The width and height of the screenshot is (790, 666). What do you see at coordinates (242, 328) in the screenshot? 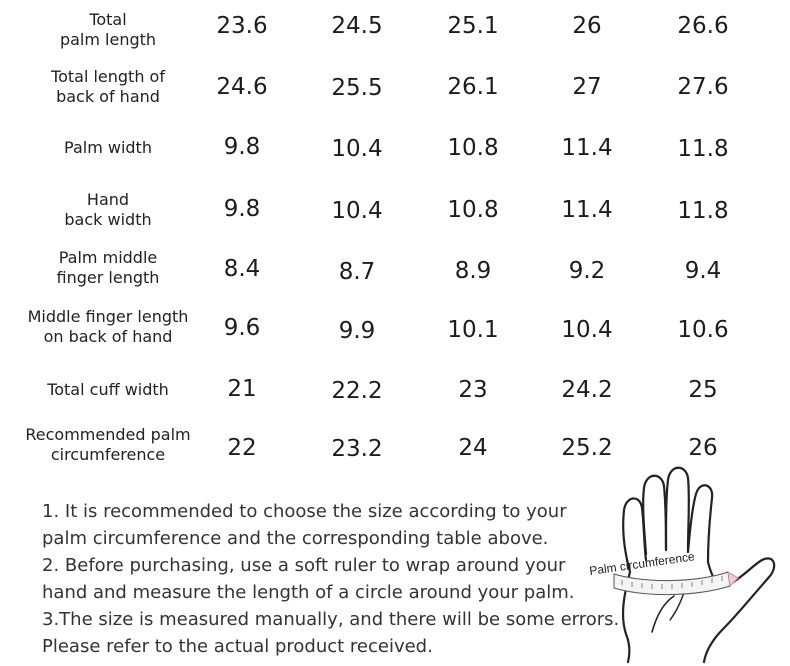
I see `table-cell: 9.6` at bounding box center [242, 328].